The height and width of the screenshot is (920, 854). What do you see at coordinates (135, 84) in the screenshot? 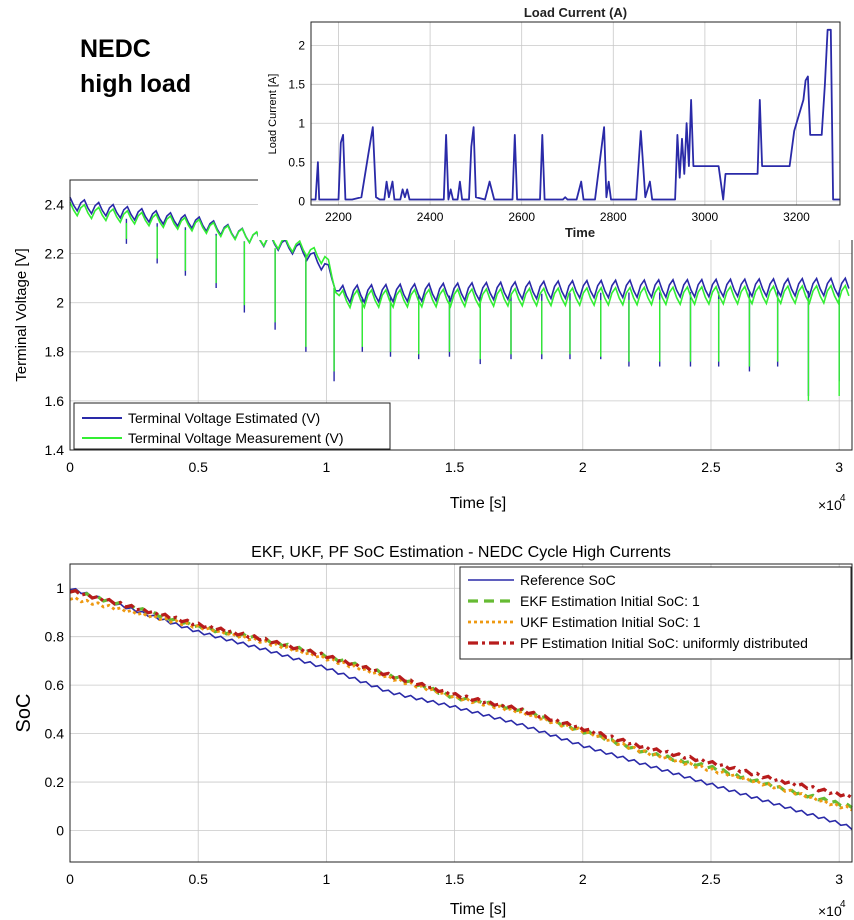
I see `page-title-line2: high load` at bounding box center [135, 84].